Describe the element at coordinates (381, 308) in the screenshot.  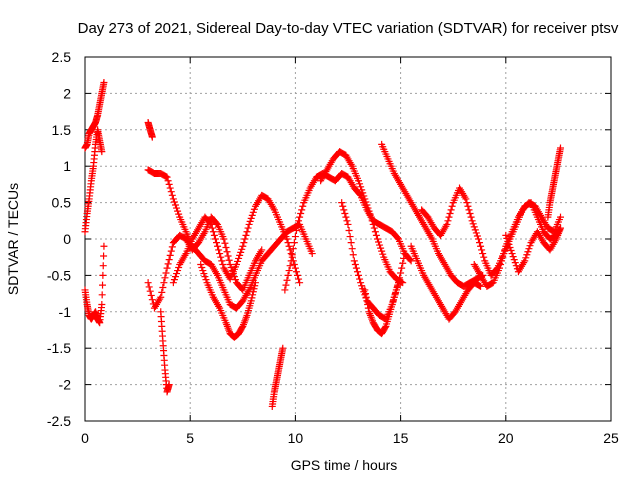
I see `series-arc-n` at that location.